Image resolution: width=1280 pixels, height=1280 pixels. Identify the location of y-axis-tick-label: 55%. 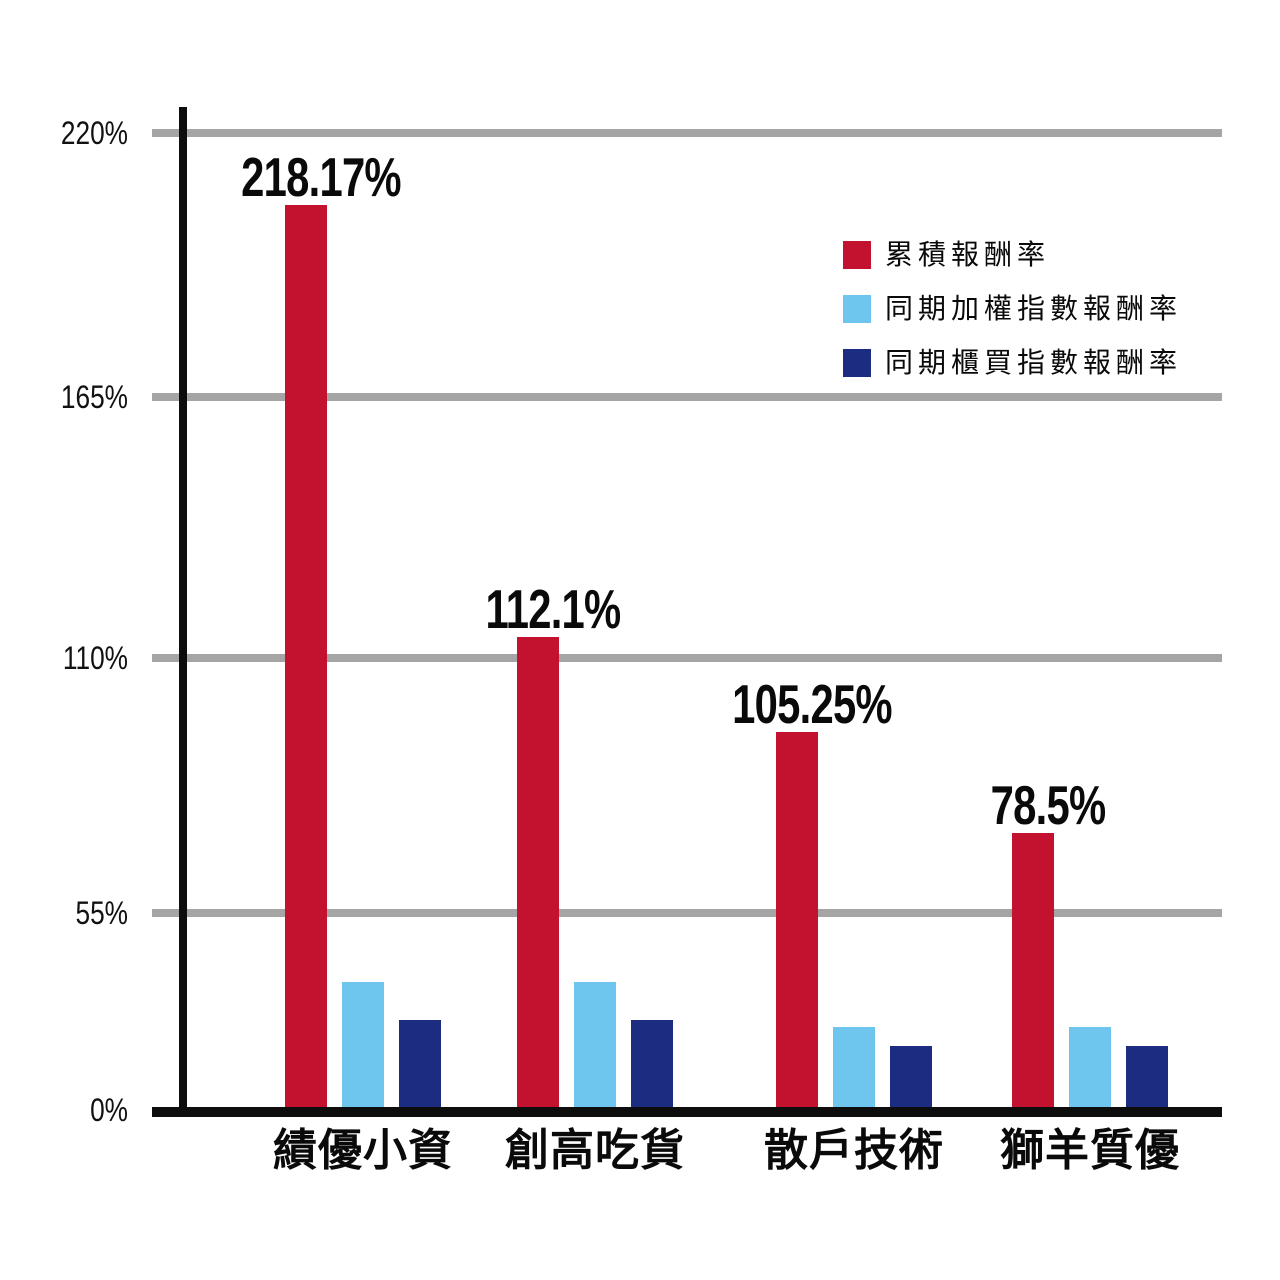
(101, 913).